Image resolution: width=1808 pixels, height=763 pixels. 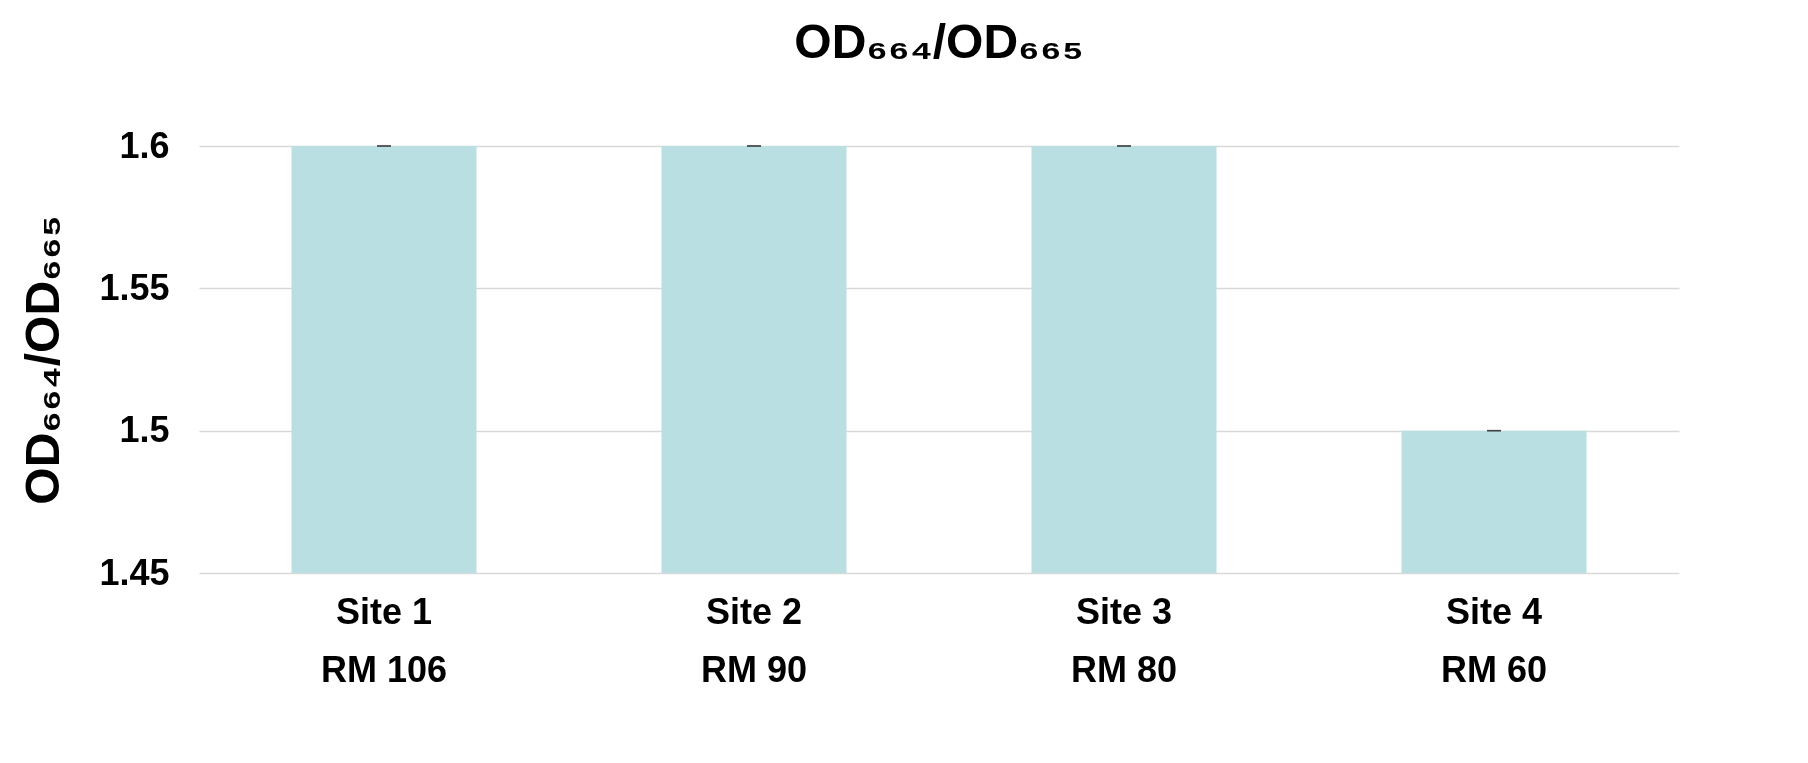 What do you see at coordinates (939, 41) in the screenshot?
I see `chart-title: OD₆₆₄/OD₆₆₅` at bounding box center [939, 41].